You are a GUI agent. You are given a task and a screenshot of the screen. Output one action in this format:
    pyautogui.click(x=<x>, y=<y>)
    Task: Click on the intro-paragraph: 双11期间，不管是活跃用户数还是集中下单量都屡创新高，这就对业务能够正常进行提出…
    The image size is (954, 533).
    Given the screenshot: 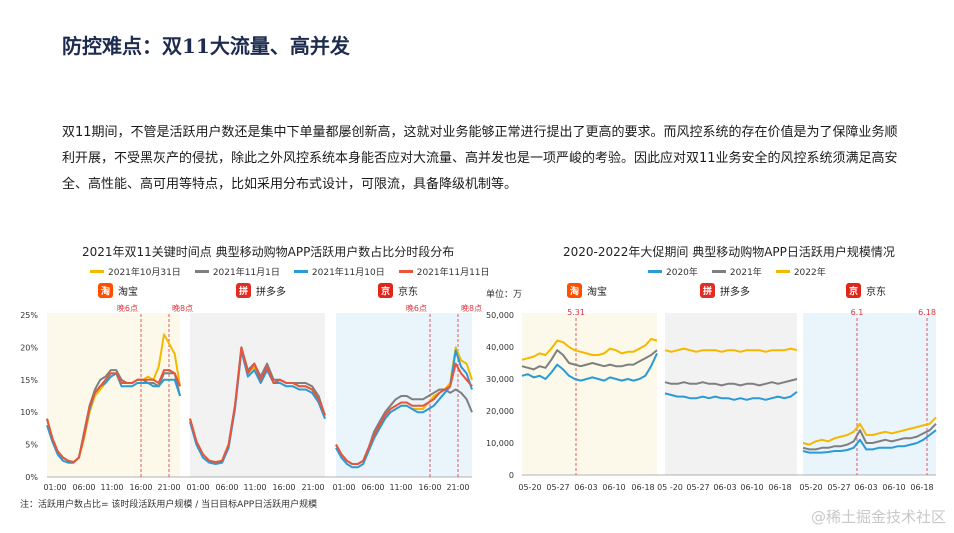 What is the action you would take?
    pyautogui.click(x=480, y=158)
    